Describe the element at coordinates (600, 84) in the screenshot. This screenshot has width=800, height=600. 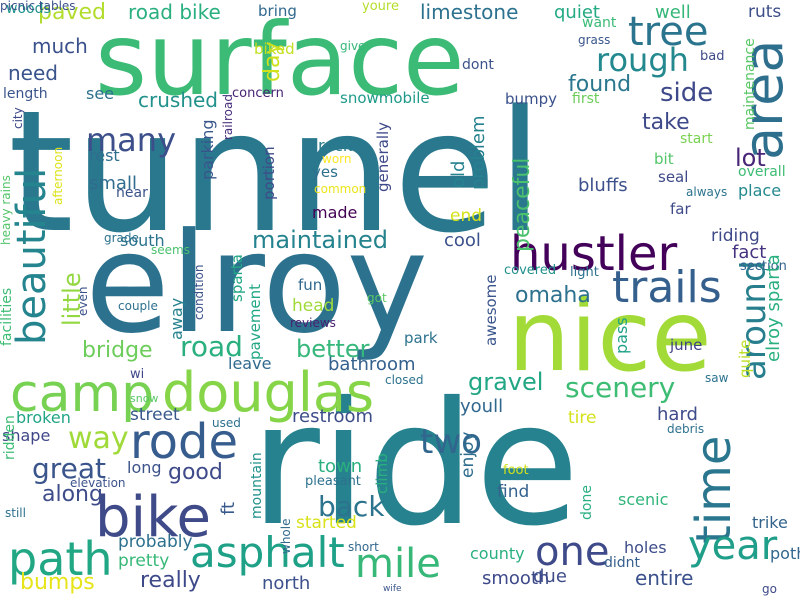
I see `word-found: found` at that location.